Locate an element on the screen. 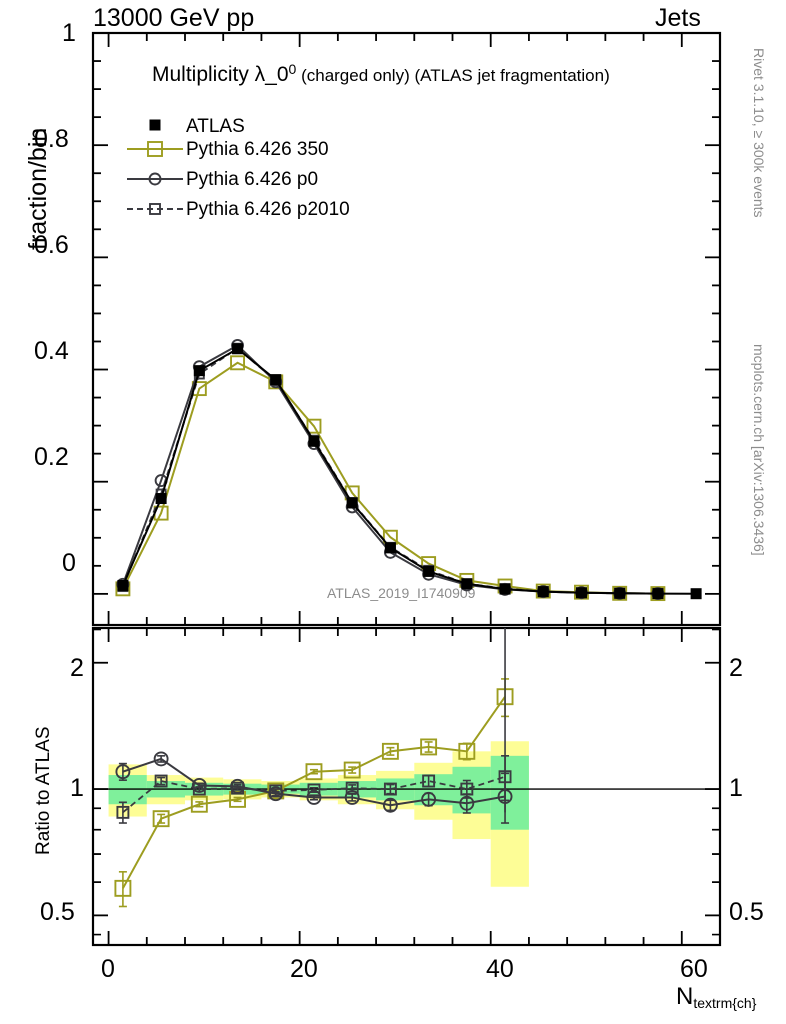 The width and height of the screenshot is (786, 1024). plot-title-sup: 0 is located at coordinates (292, 69).